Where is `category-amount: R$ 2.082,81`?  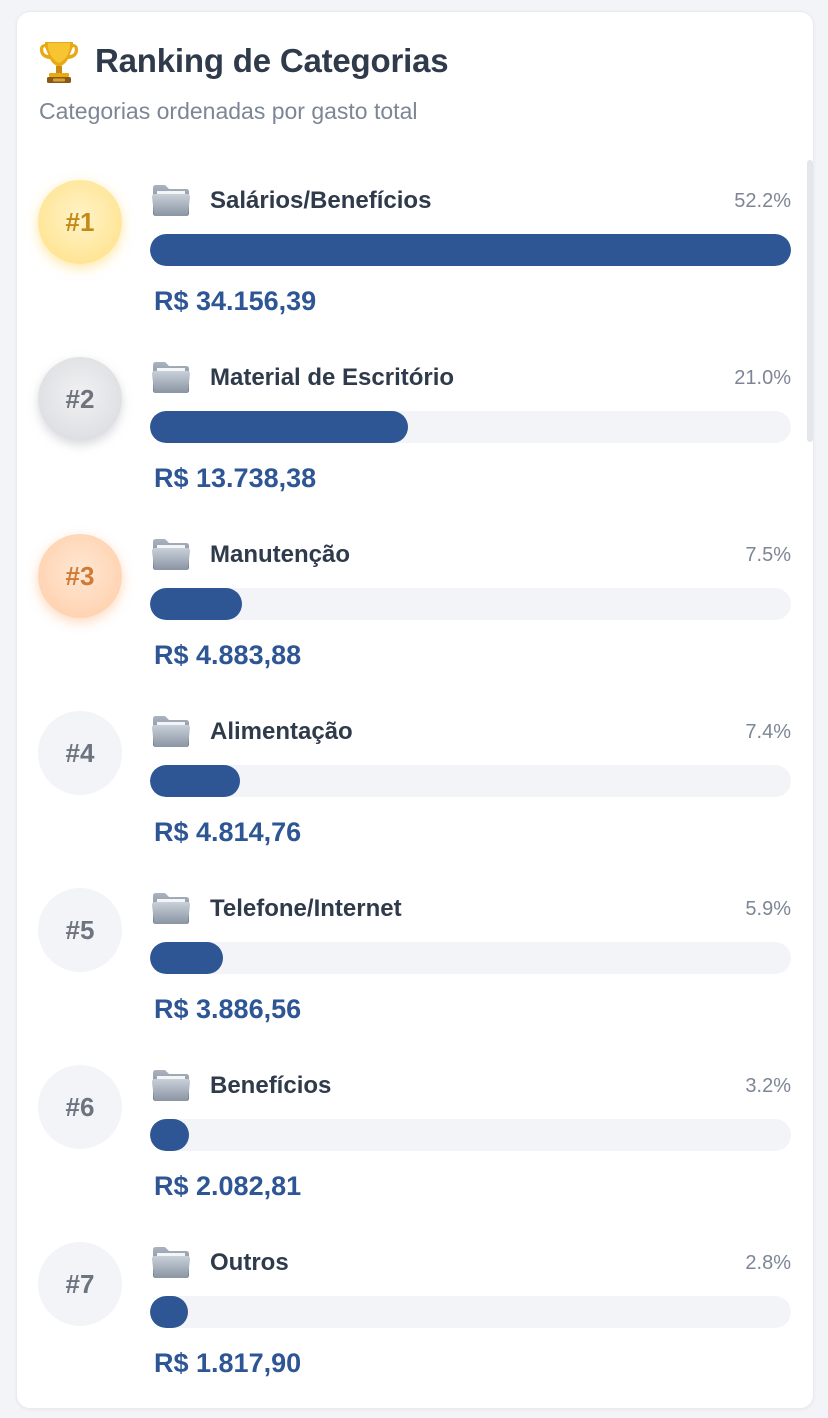
category-amount: R$ 2.082,81 is located at coordinates (228, 1186).